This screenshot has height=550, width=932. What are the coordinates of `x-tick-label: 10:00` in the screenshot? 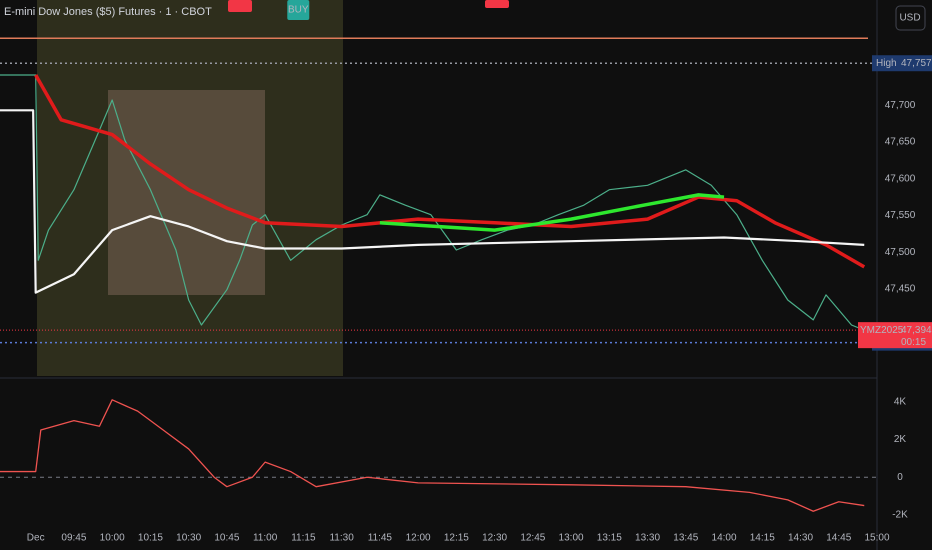 It's located at (112, 538).